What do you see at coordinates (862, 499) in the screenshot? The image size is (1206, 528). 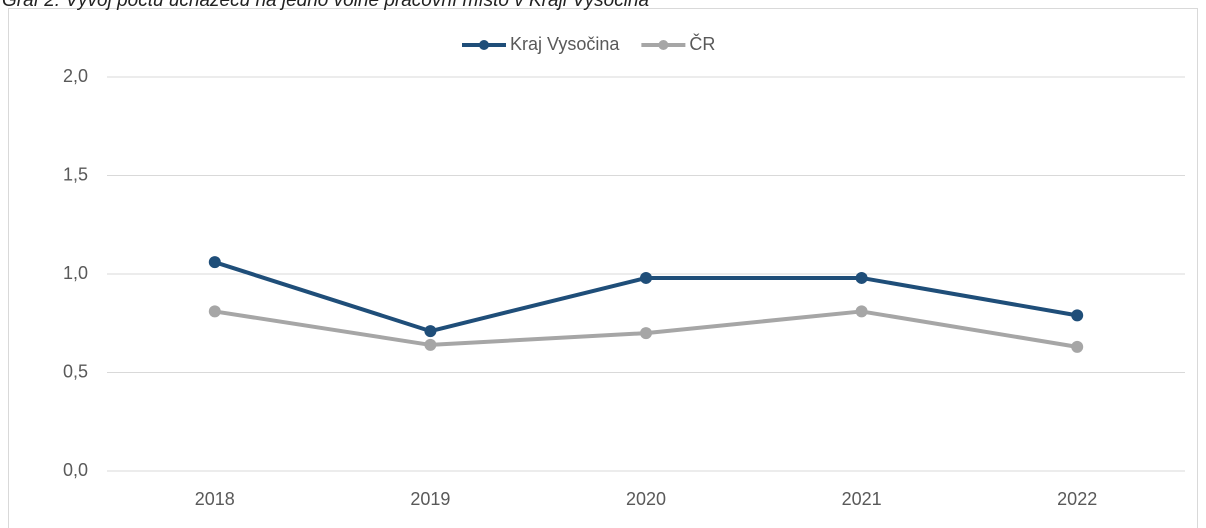 I see `x-tick-label: 2021` at bounding box center [862, 499].